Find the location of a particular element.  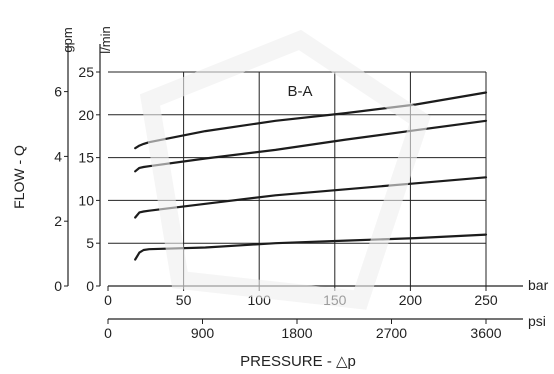

y-unit-lmin: l/min is located at coordinates (105, 39).